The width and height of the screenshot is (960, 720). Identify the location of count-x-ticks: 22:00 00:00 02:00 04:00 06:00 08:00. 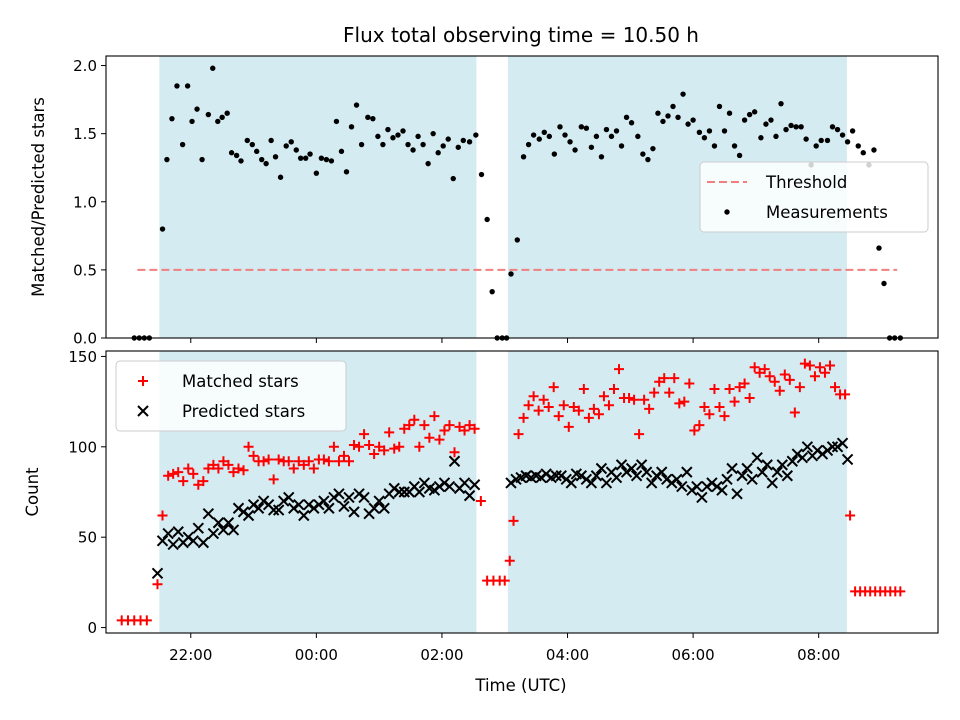
(504, 648).